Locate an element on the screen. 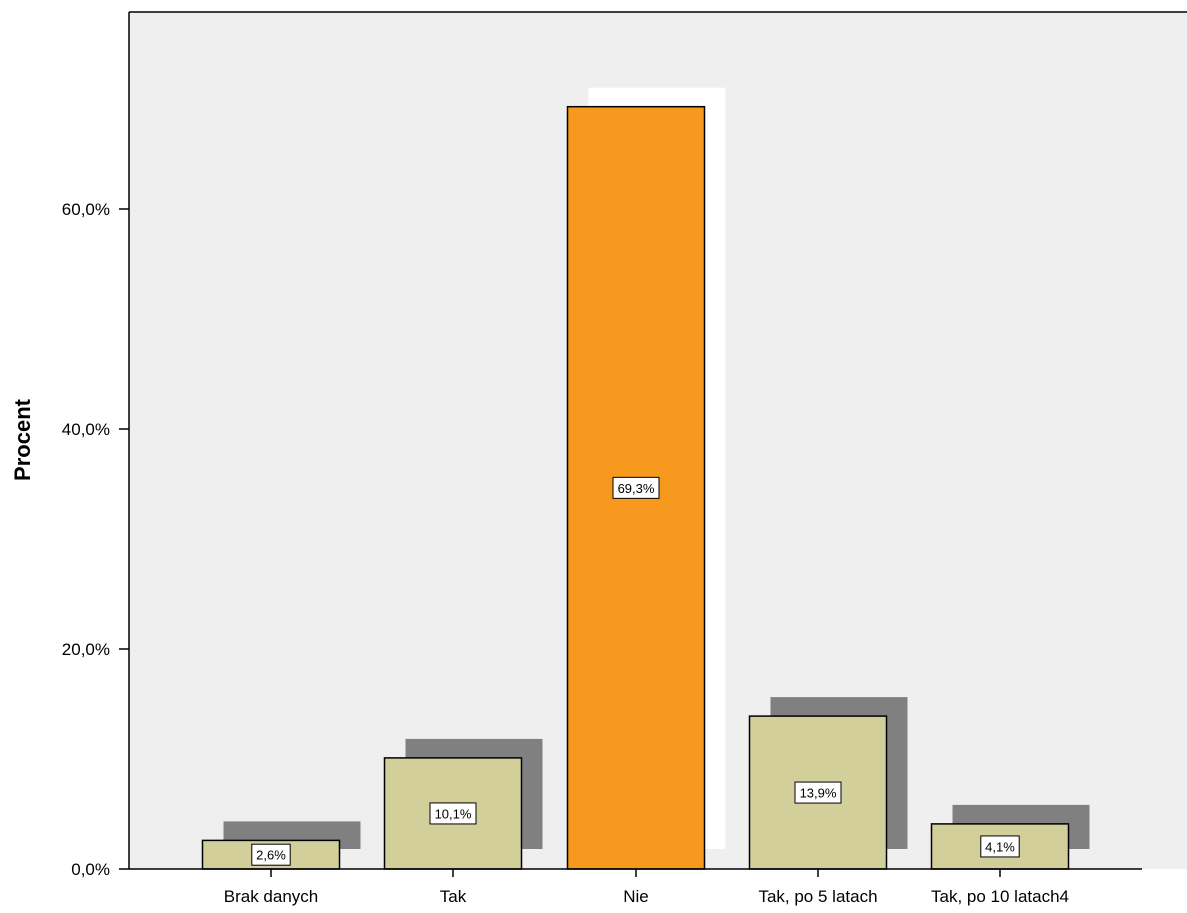  y-tick-label: 20,0% is located at coordinates (86, 649).